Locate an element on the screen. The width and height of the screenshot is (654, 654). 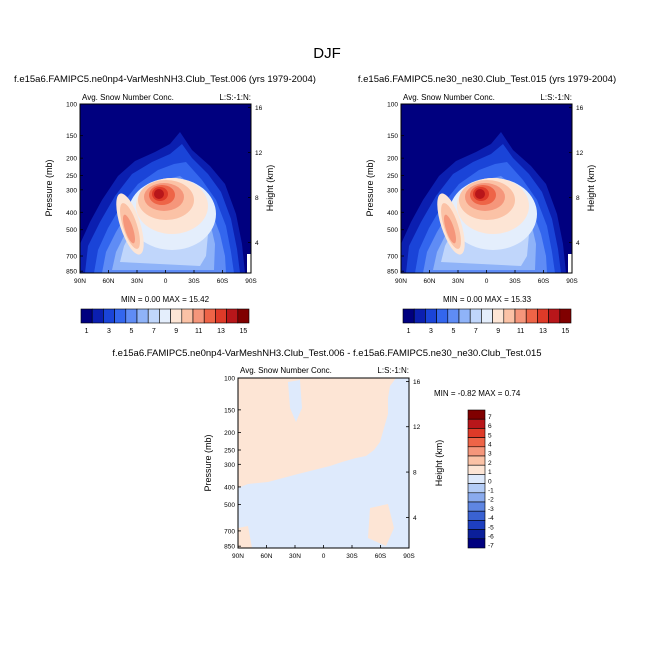
panel-subtitle-left: Avg. Snow Number Conc. is located at coordinates (286, 370).